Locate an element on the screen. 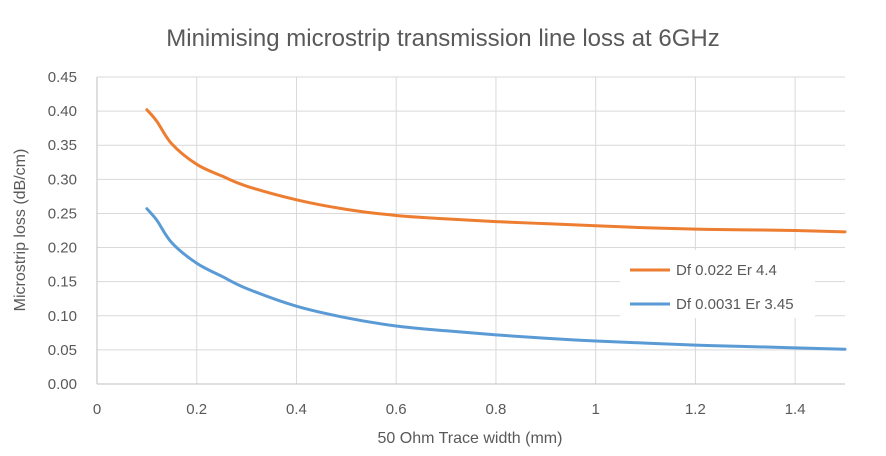 This screenshot has width=886, height=456. x-tick-label: 0.2 is located at coordinates (196, 409).